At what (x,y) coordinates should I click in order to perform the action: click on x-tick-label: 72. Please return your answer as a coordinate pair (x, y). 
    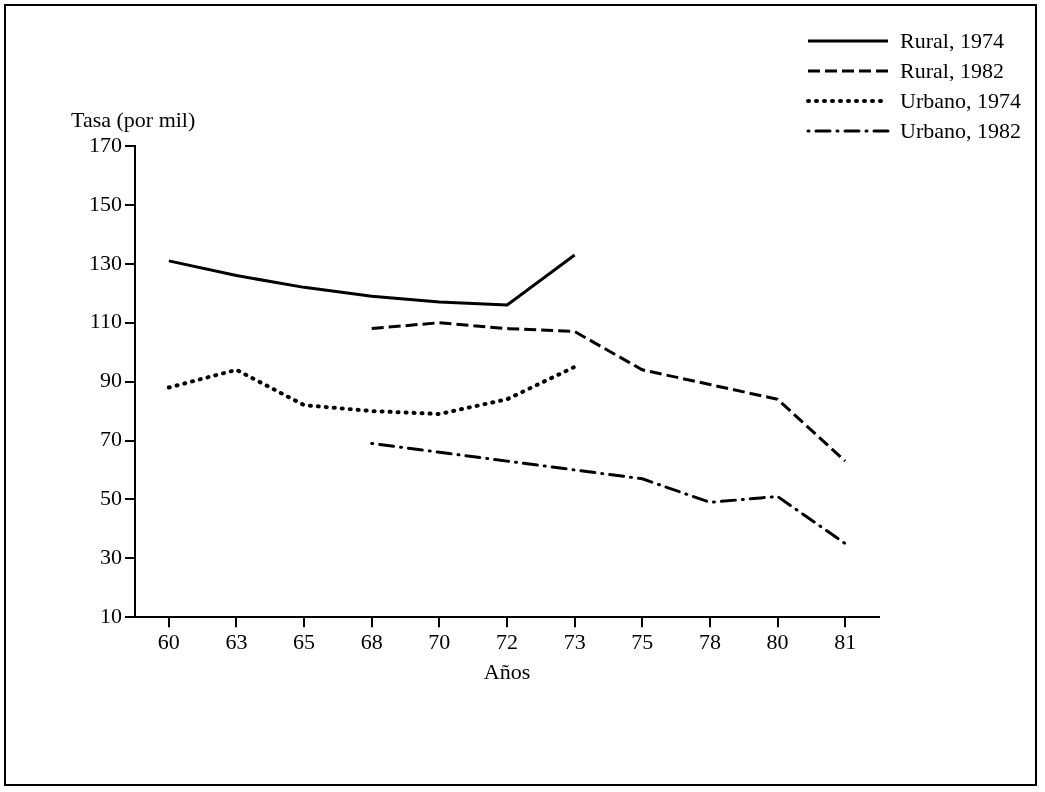
    Looking at the image, I should click on (507, 642).